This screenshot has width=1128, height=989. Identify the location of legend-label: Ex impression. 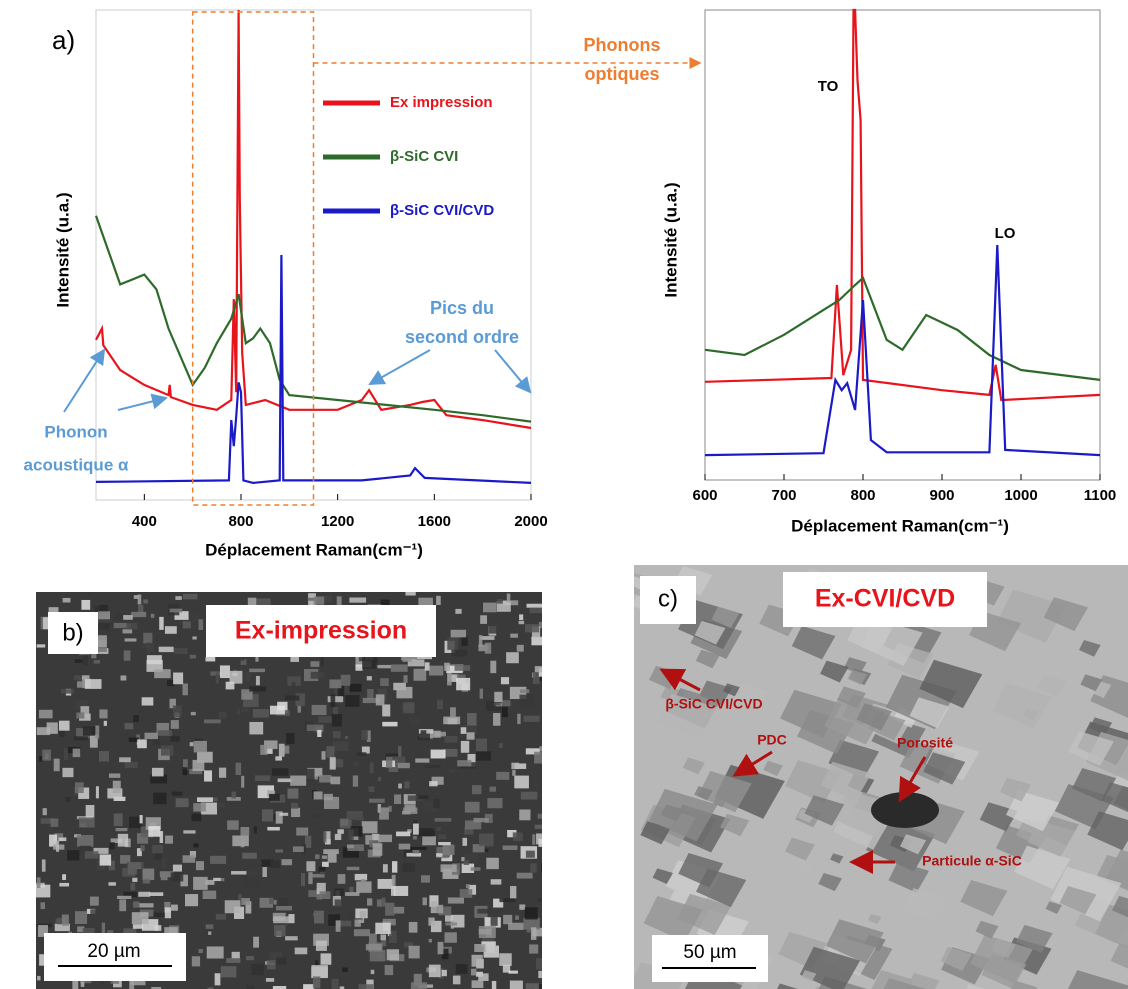
(441, 102).